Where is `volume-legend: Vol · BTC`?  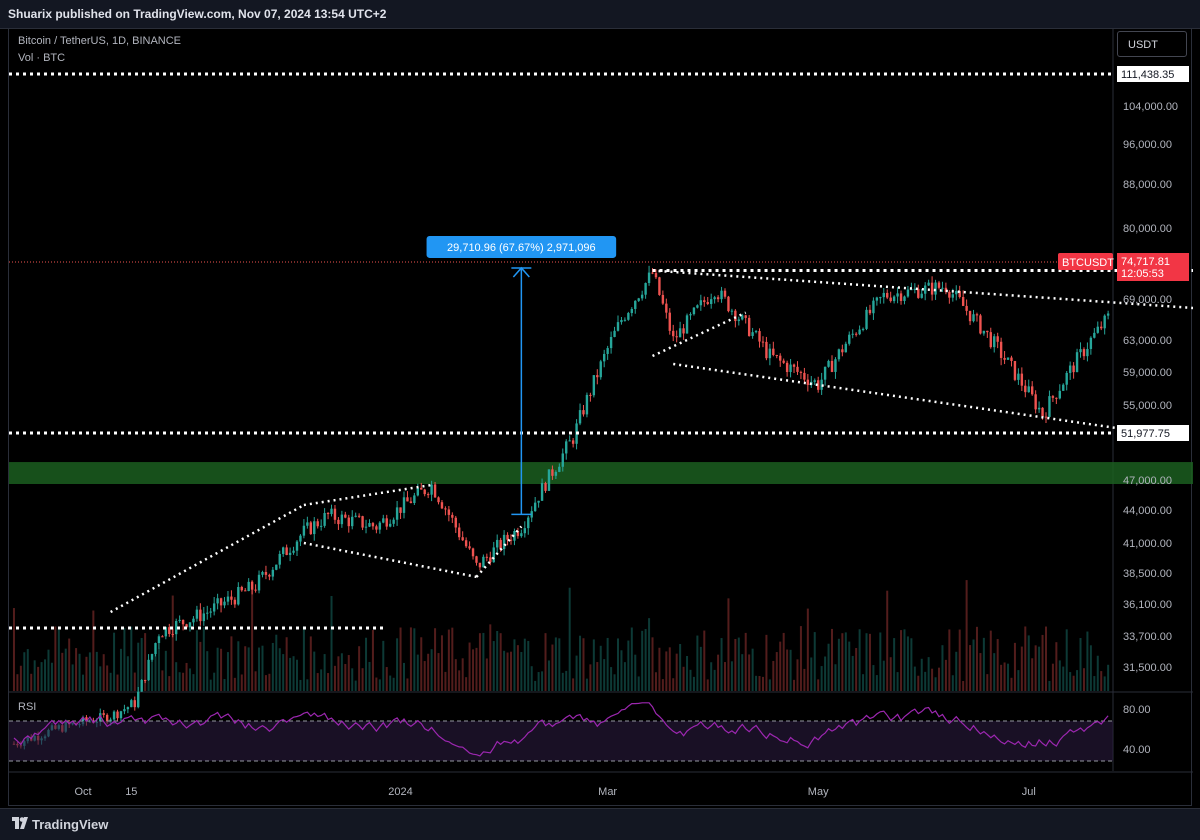 volume-legend: Vol · BTC is located at coordinates (42, 58).